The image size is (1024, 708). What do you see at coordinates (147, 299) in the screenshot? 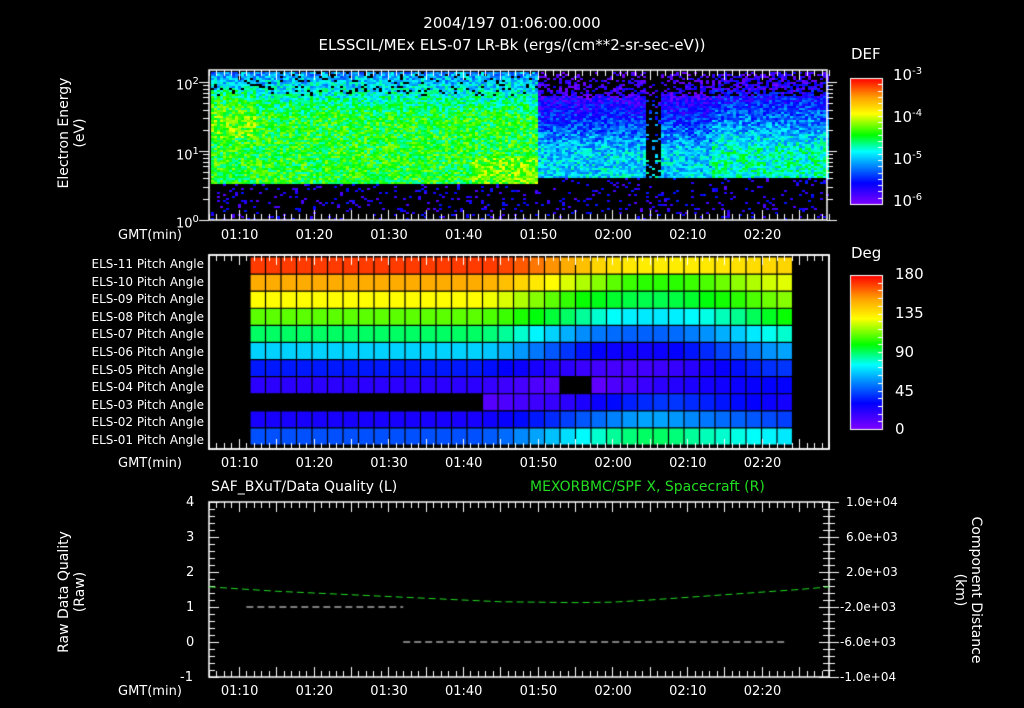
I see `pitch-angle-row-label: ELS-09 Pitch Angle` at bounding box center [147, 299].